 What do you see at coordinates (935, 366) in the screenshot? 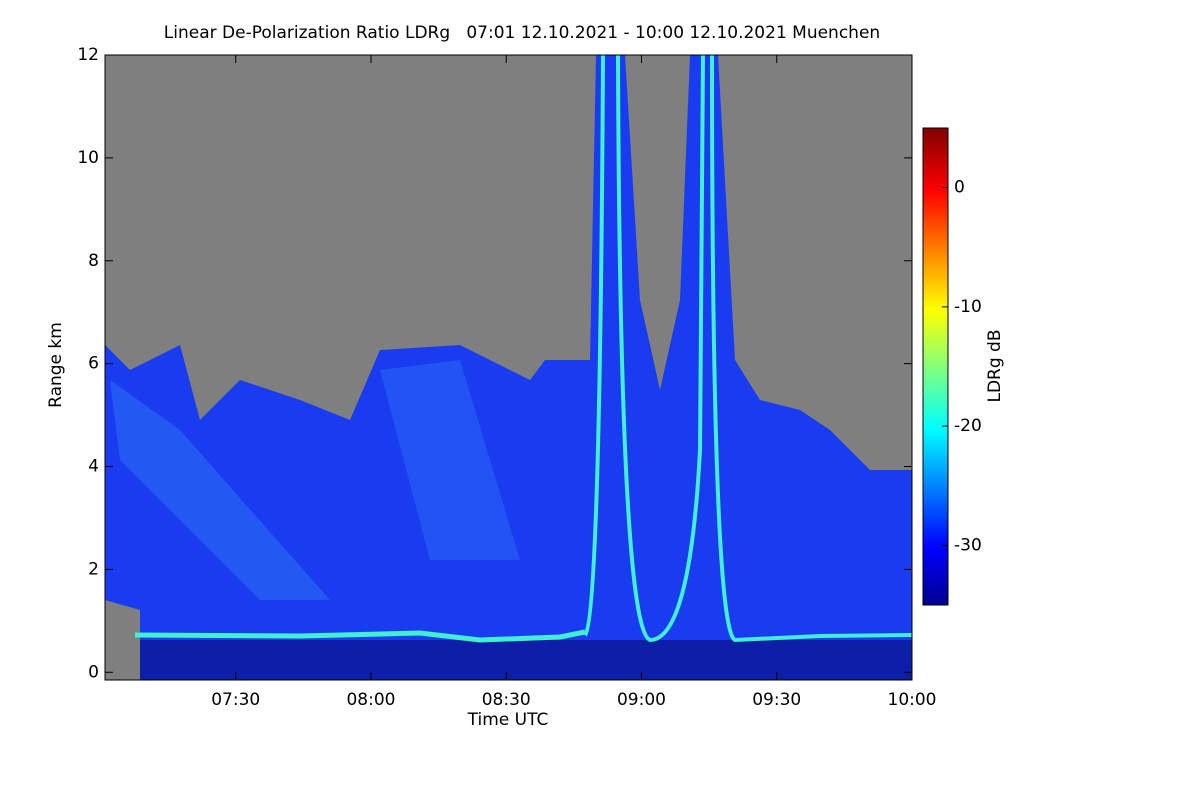
I see `colorbar` at bounding box center [935, 366].